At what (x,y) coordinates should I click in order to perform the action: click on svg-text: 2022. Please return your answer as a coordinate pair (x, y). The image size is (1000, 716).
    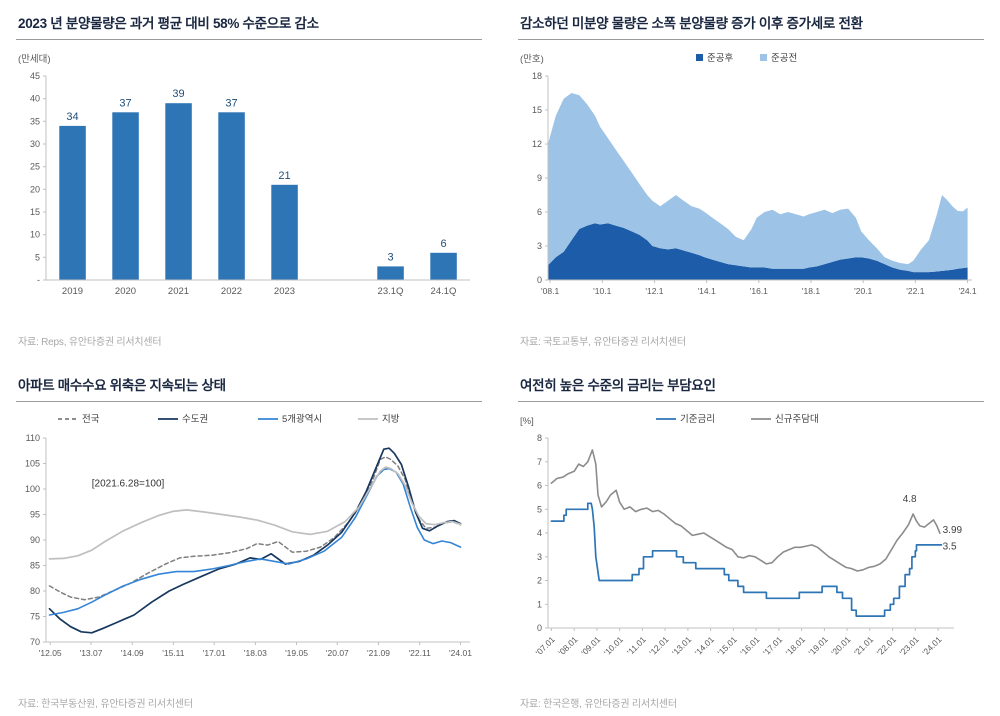
    Looking at the image, I should click on (231, 291).